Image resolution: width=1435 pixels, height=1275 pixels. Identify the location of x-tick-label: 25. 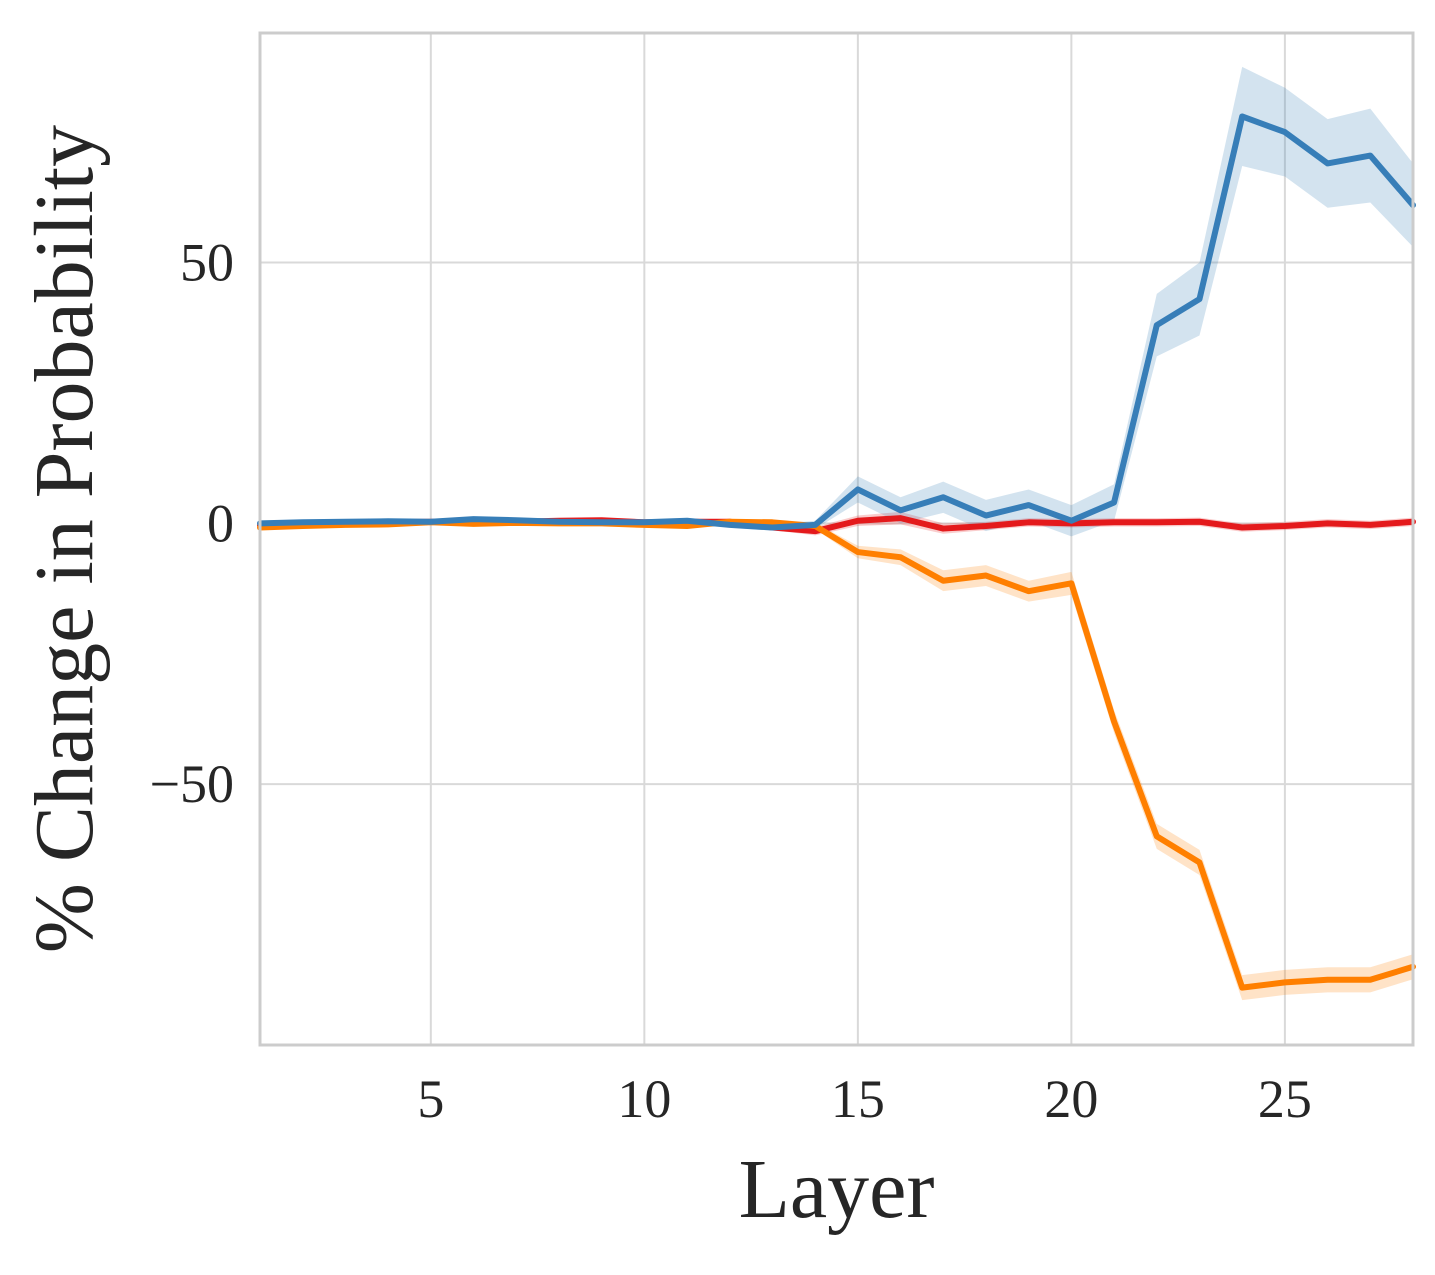
(1285, 1099).